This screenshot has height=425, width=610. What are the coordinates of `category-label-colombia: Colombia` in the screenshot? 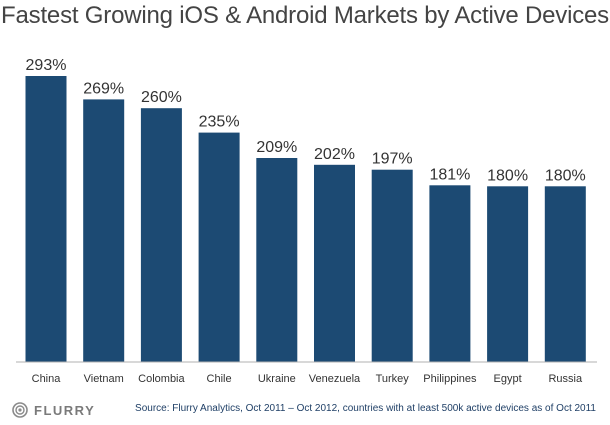 It's located at (161, 379).